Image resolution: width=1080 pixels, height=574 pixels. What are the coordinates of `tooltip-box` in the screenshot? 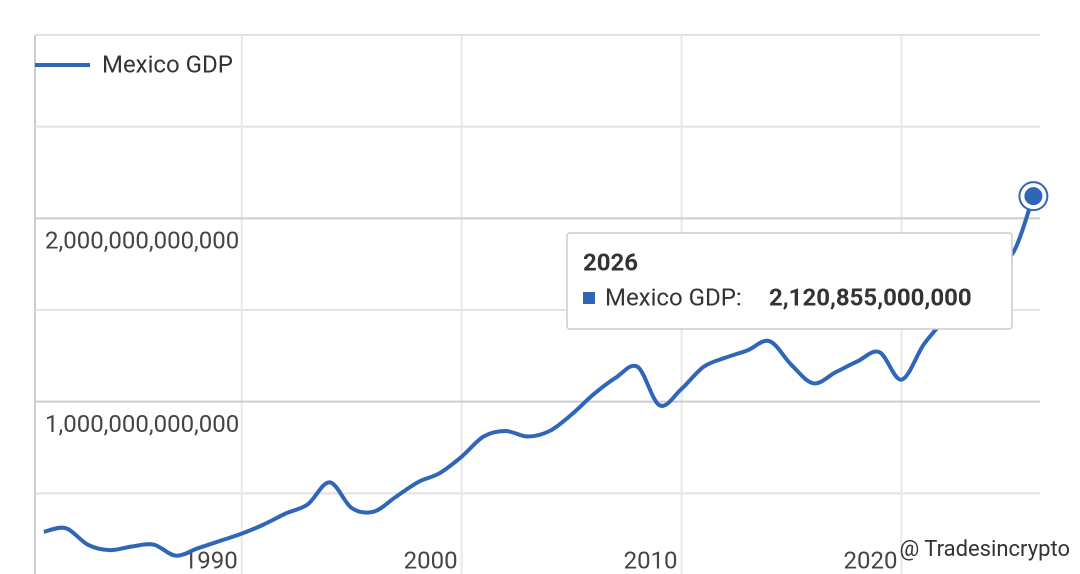 It's located at (789, 281).